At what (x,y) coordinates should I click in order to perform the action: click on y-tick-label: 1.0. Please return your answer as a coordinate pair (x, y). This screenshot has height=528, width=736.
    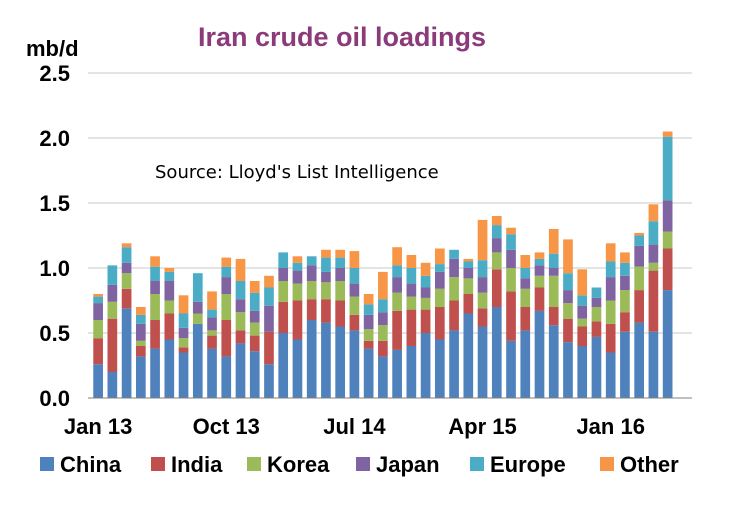
    Looking at the image, I should click on (54, 268).